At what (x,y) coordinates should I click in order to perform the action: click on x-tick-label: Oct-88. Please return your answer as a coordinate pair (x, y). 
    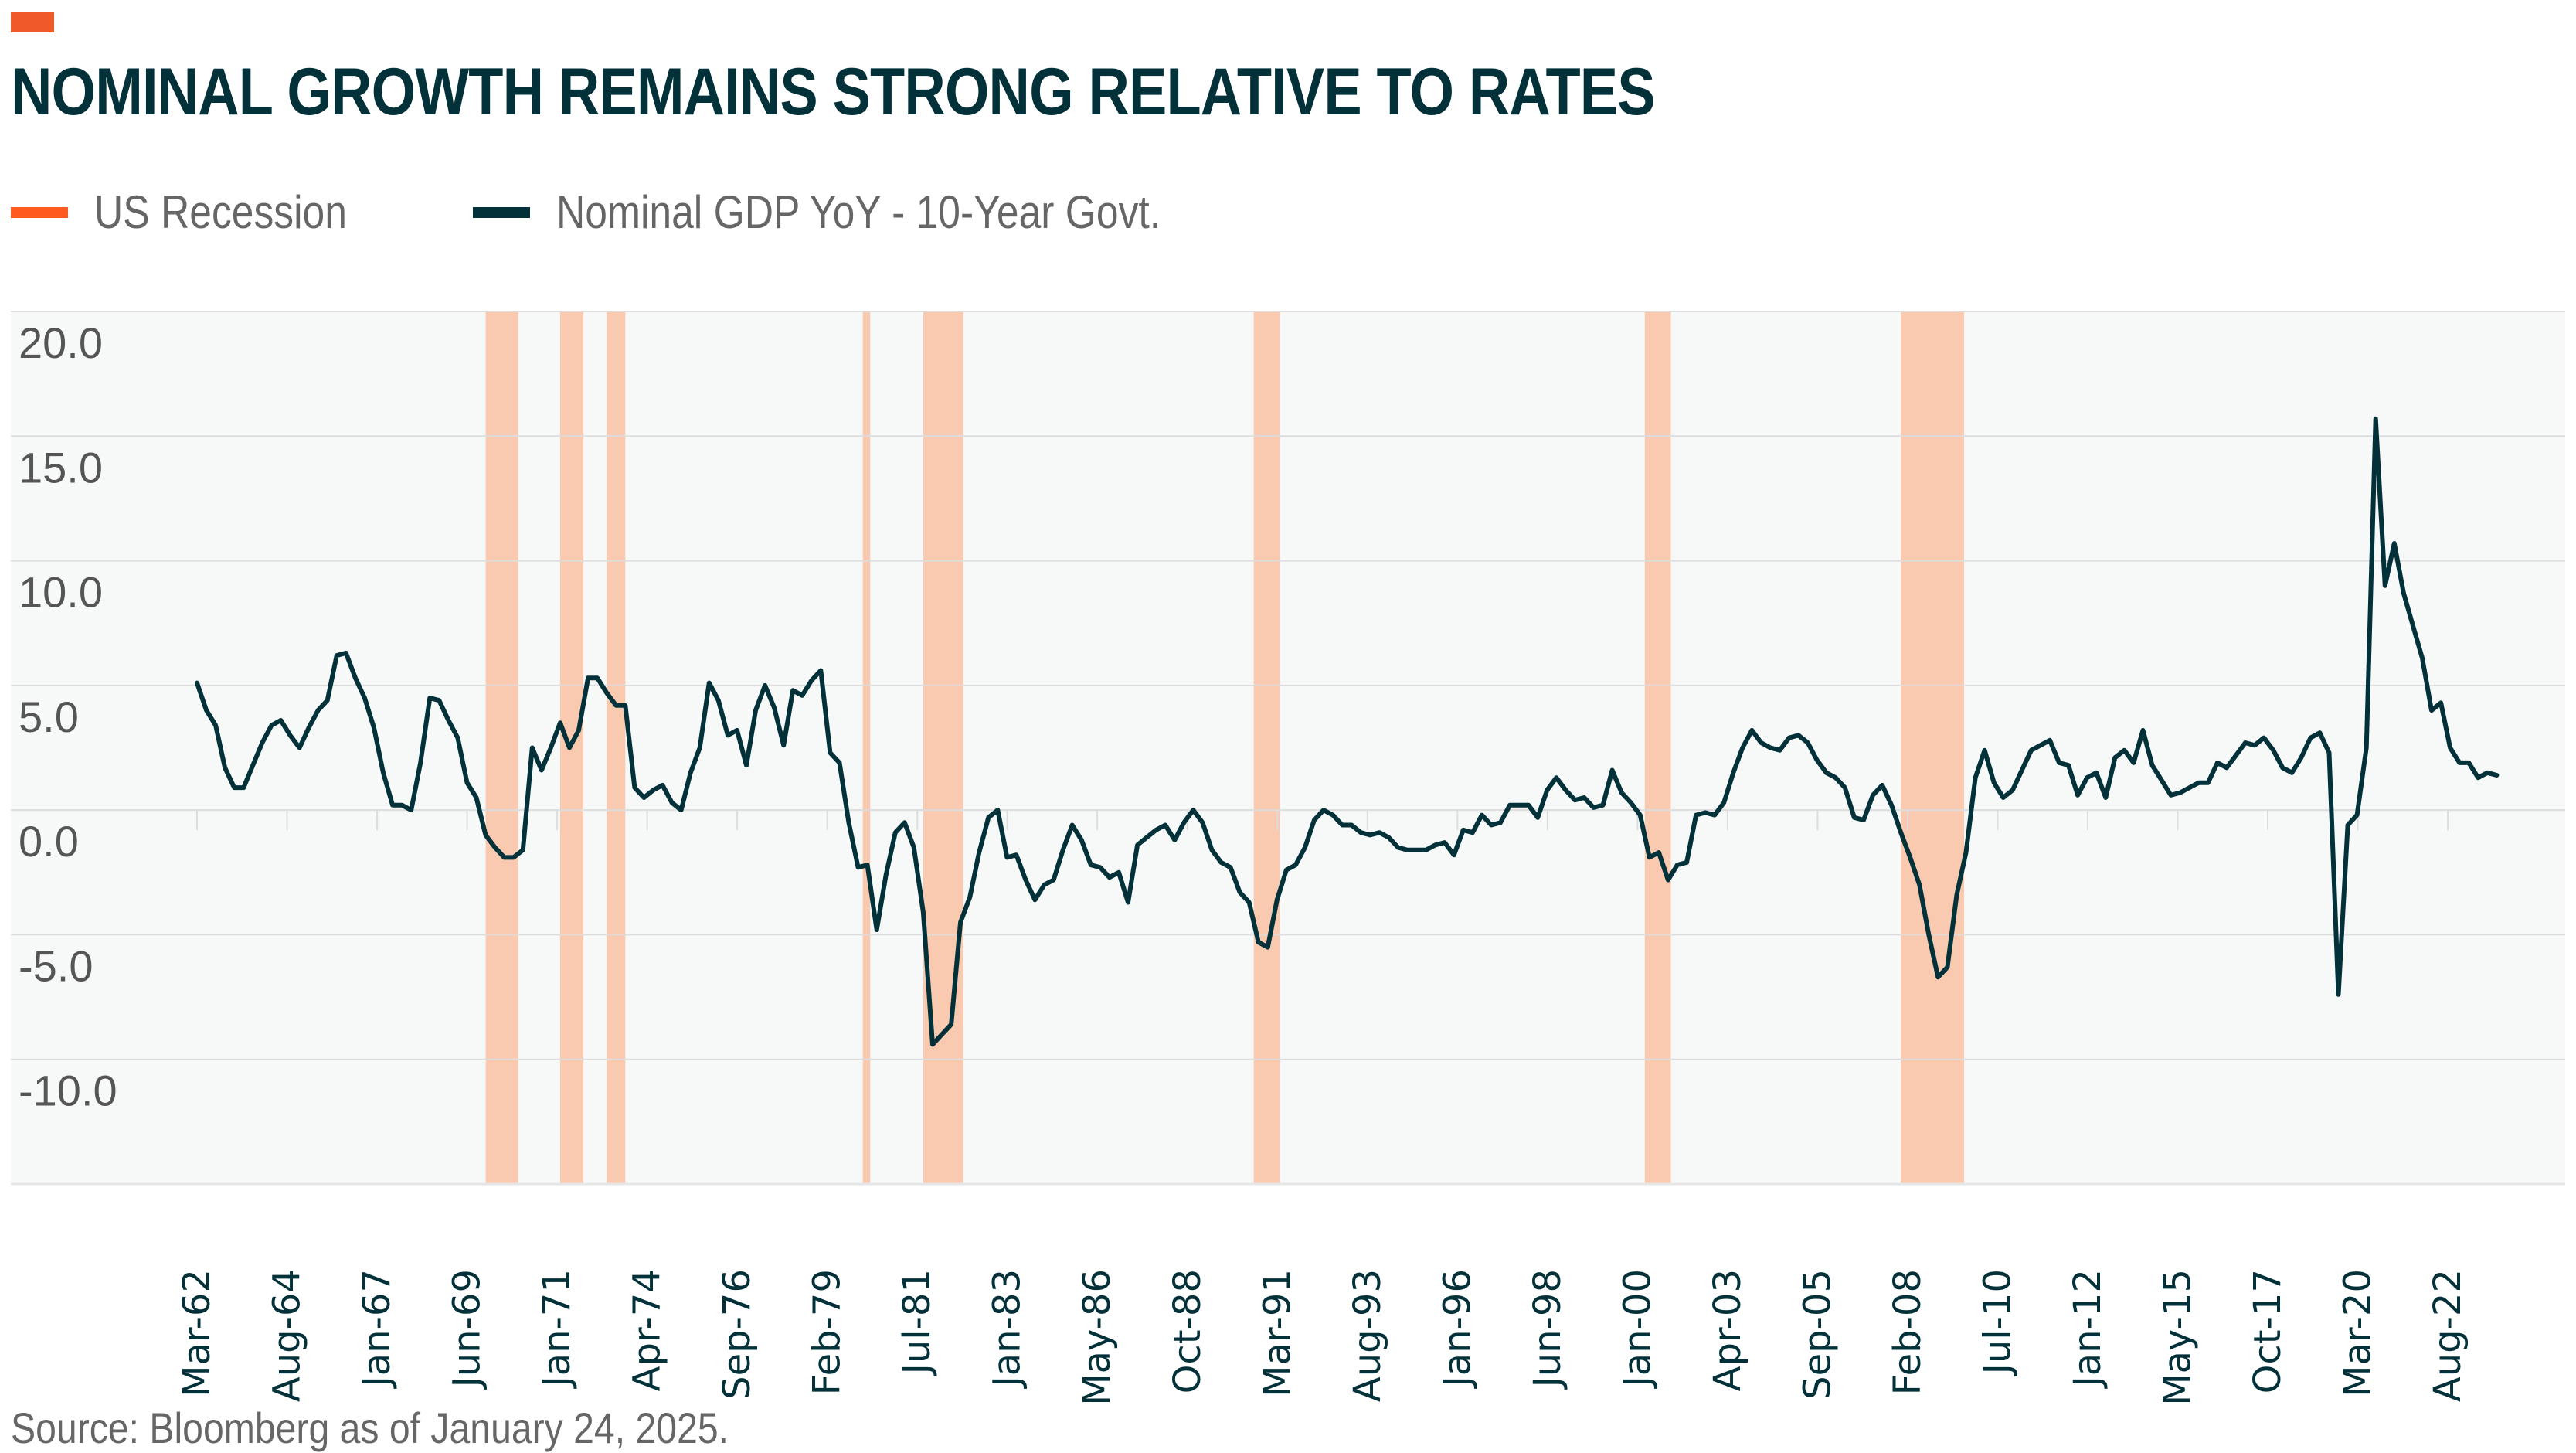
    Looking at the image, I should click on (1187, 1331).